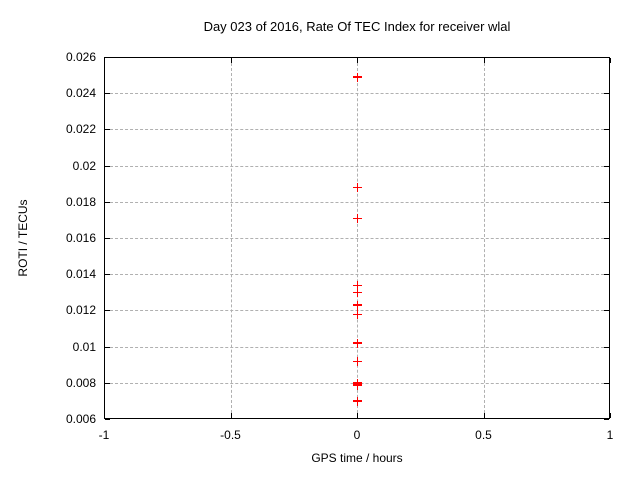 The image size is (640, 480). Describe the element at coordinates (80, 238) in the screenshot. I see `y-tick-label: 0.016` at that location.